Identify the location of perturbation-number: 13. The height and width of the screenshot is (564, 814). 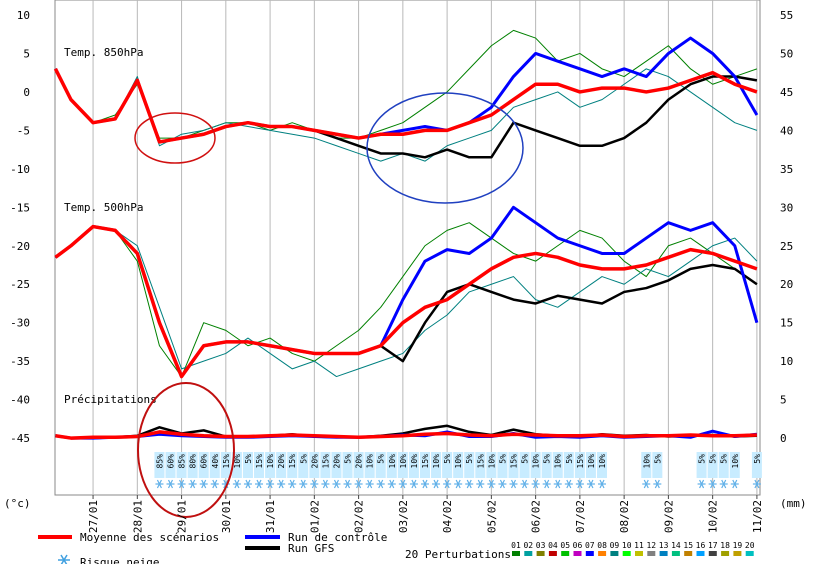
(664, 545).